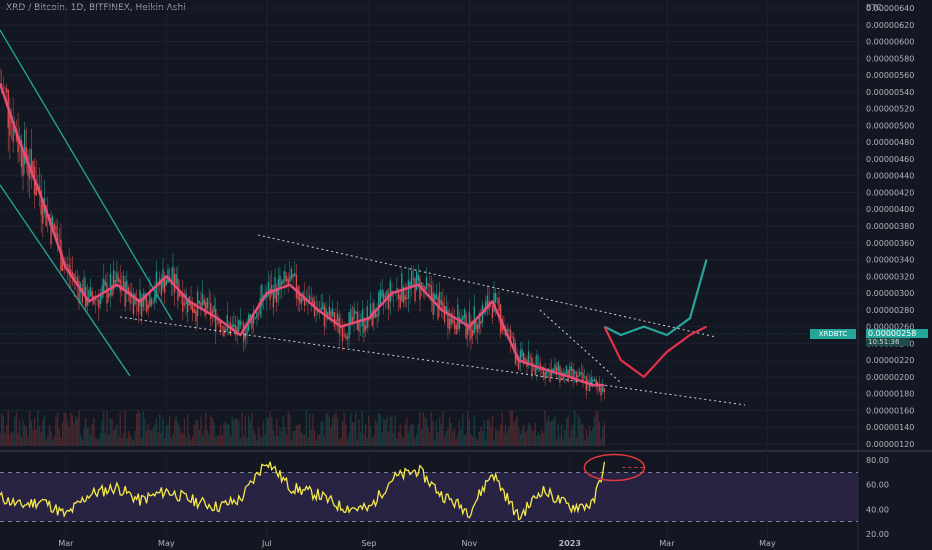 The height and width of the screenshot is (550, 932). I want to click on y-tick-label: 0.00000140, so click(890, 427).